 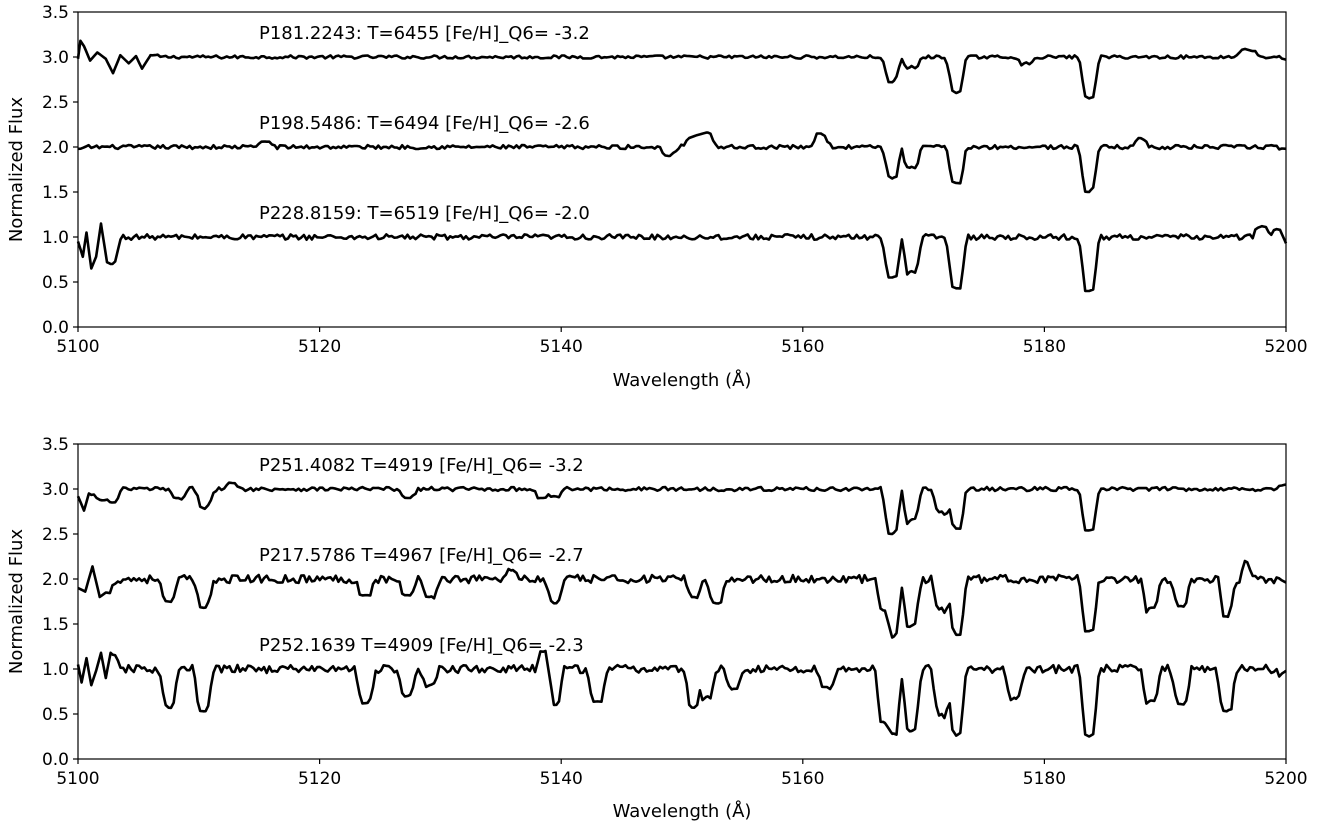 I want to click on top-x-tick-label: 5120, so click(x=319, y=347).